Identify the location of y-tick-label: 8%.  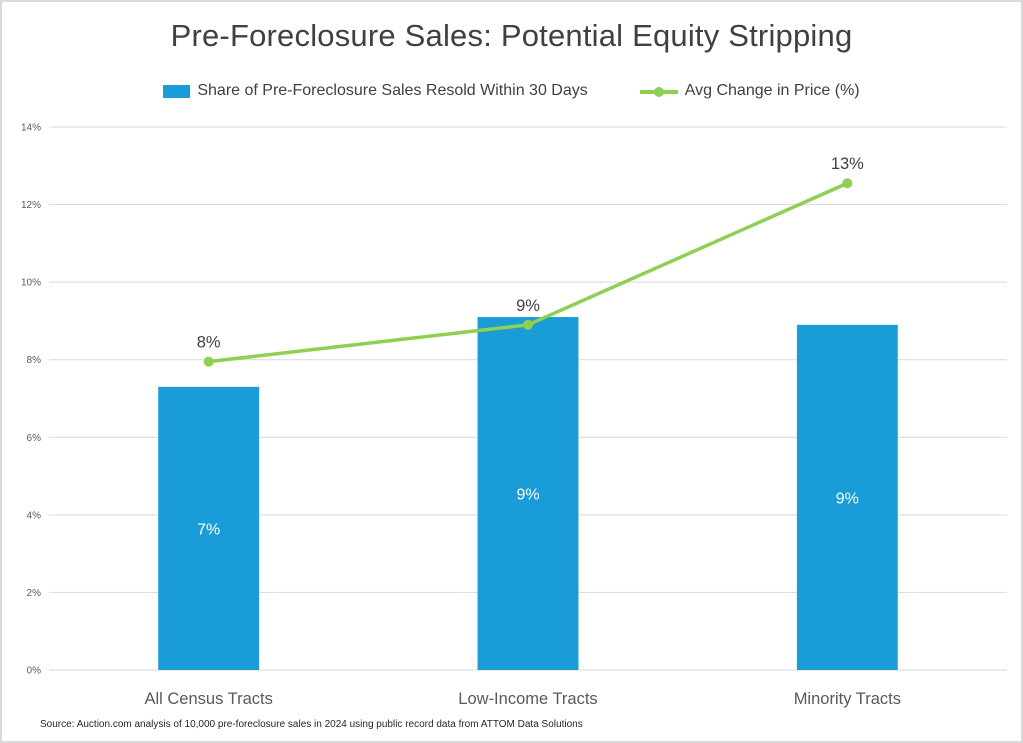
(34, 360).